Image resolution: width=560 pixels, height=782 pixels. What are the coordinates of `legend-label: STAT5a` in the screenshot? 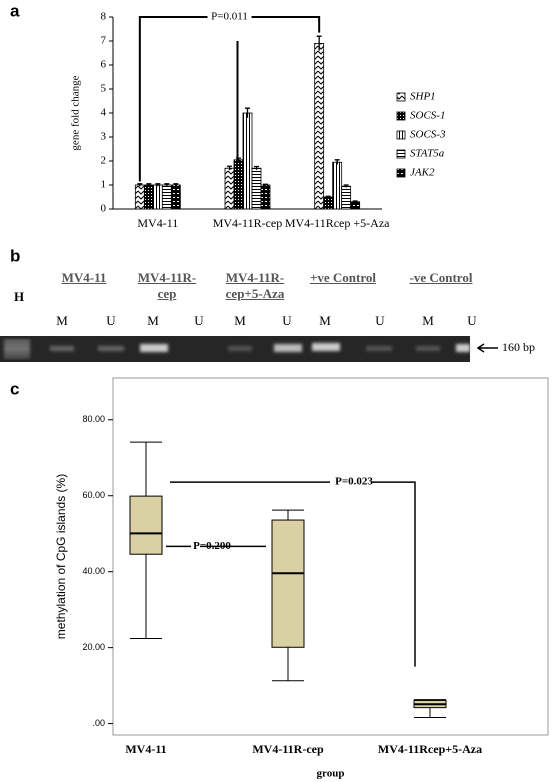 It's located at (427, 154).